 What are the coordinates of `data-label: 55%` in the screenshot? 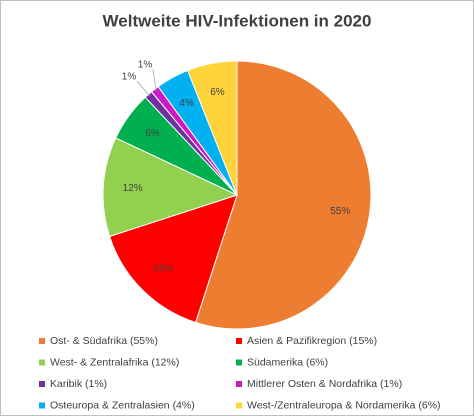 It's located at (340, 211).